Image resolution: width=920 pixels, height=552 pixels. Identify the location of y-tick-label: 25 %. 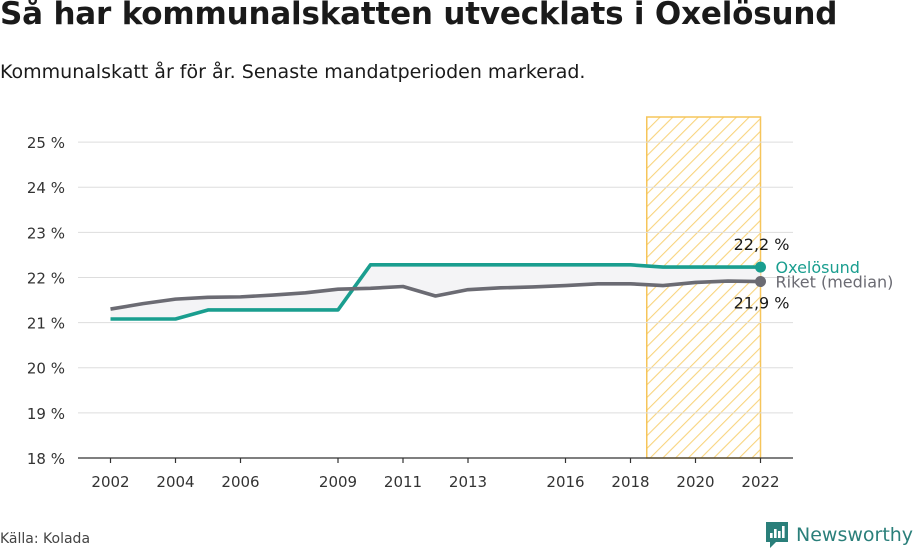
(46, 143).